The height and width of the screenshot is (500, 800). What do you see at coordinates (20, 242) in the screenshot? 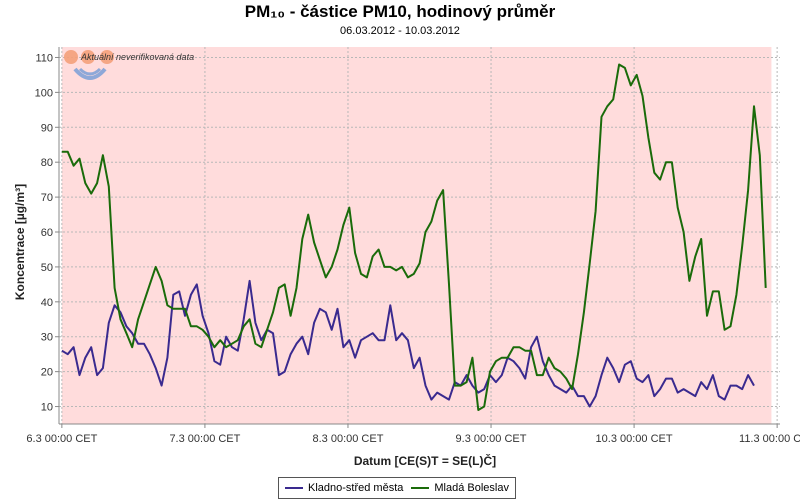
I see `y-axis-title: Koncentrace [µg/m³]` at bounding box center [20, 242].